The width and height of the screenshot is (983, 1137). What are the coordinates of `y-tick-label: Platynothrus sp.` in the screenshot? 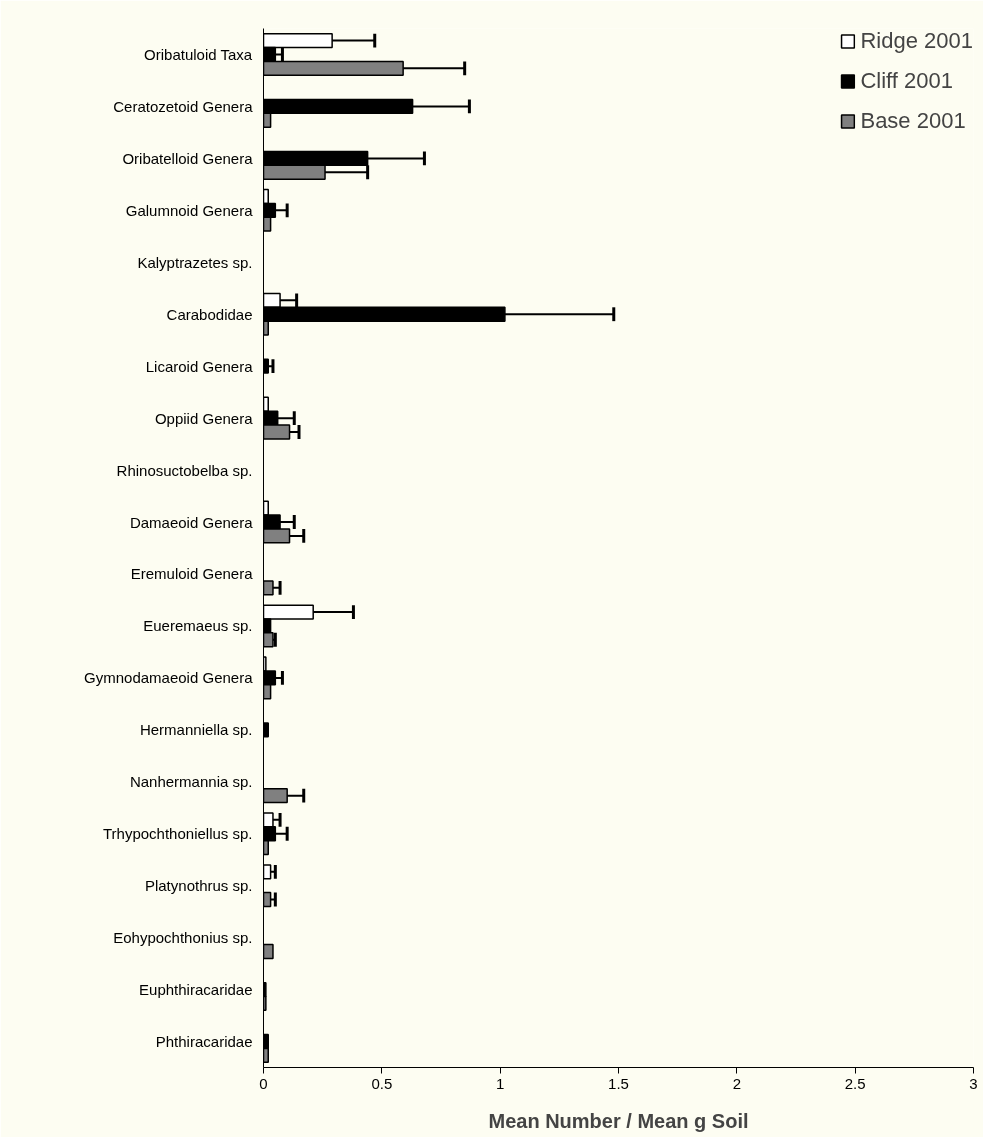 It's located at (198, 886).